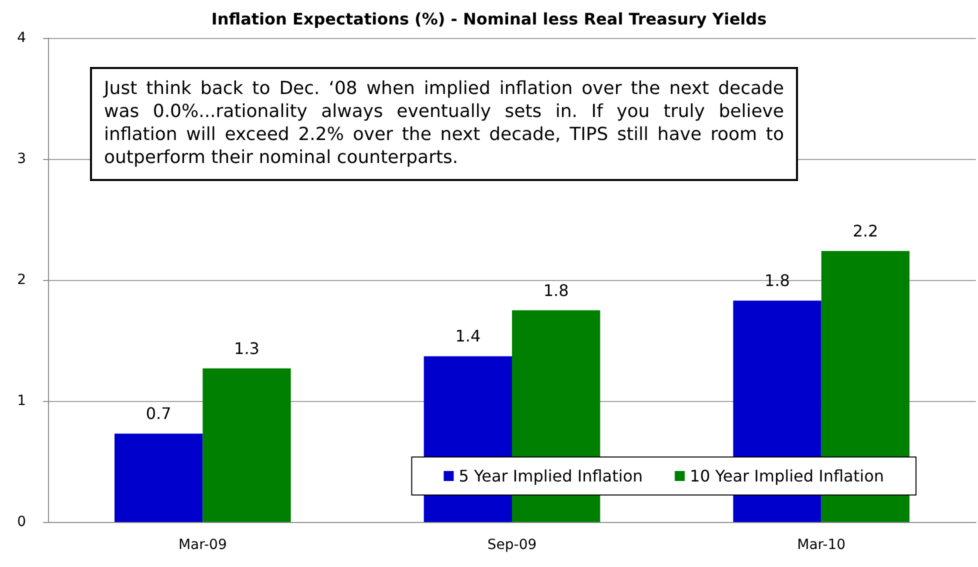  Describe the element at coordinates (247, 348) in the screenshot. I see `data-label: 1.3` at that location.